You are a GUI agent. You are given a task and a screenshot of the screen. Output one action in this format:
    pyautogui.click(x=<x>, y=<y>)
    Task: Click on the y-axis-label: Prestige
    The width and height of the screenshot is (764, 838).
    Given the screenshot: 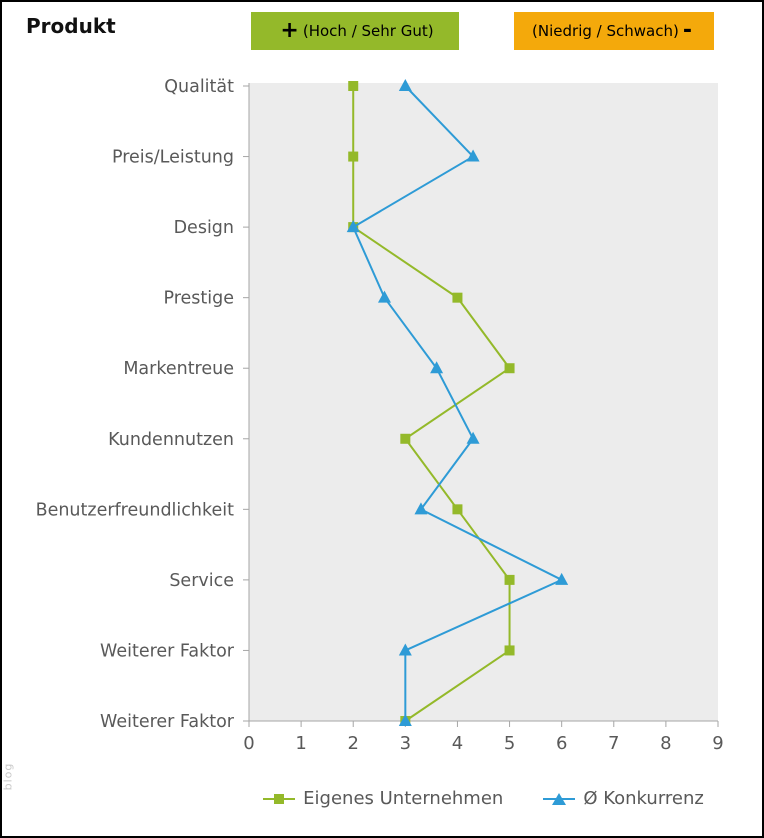 What is the action you would take?
    pyautogui.click(x=198, y=299)
    